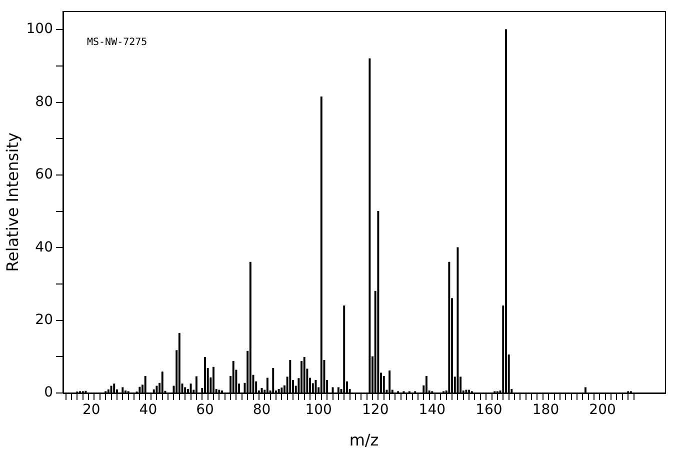 The image size is (676, 455). What do you see at coordinates (375, 410) in the screenshot?
I see `x-tick-label: 120` at bounding box center [375, 410].